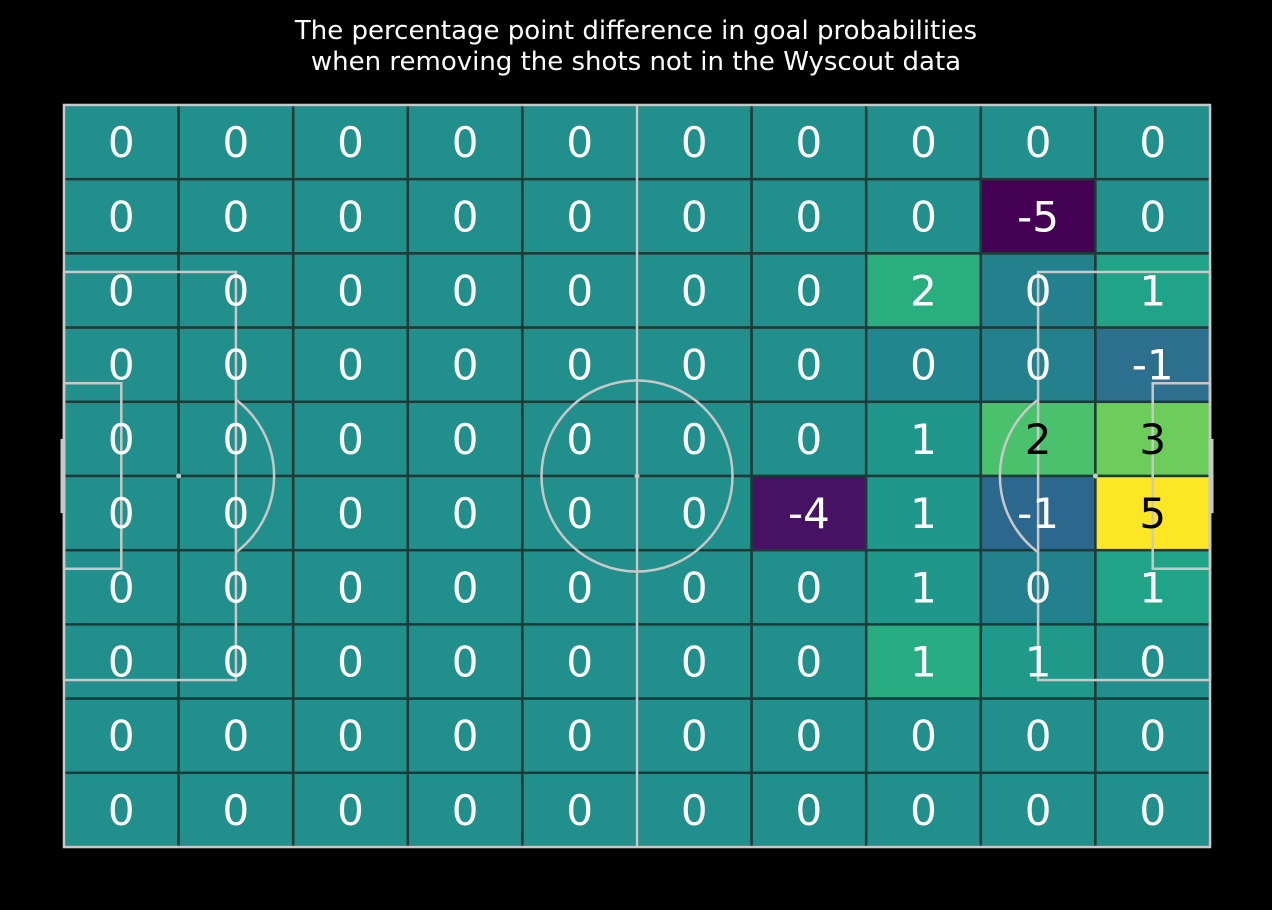 This screenshot has width=1272, height=910. I want to click on heatmap-cell-r4-c6, so click(809, 439).